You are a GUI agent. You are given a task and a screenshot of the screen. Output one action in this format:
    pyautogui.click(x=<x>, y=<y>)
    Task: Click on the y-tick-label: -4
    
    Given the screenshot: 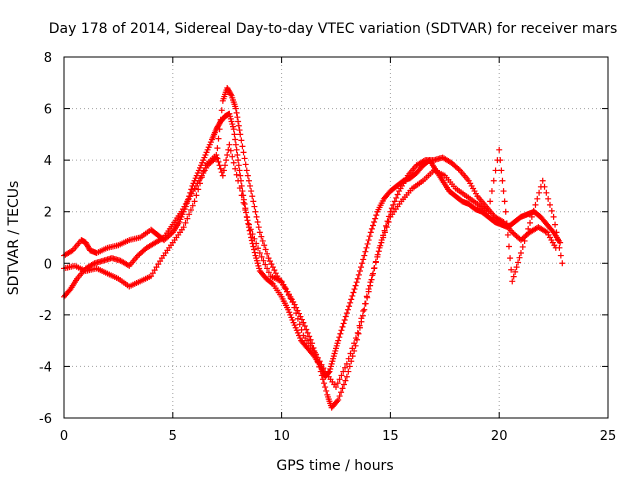 What is the action you would take?
    pyautogui.click(x=45, y=367)
    